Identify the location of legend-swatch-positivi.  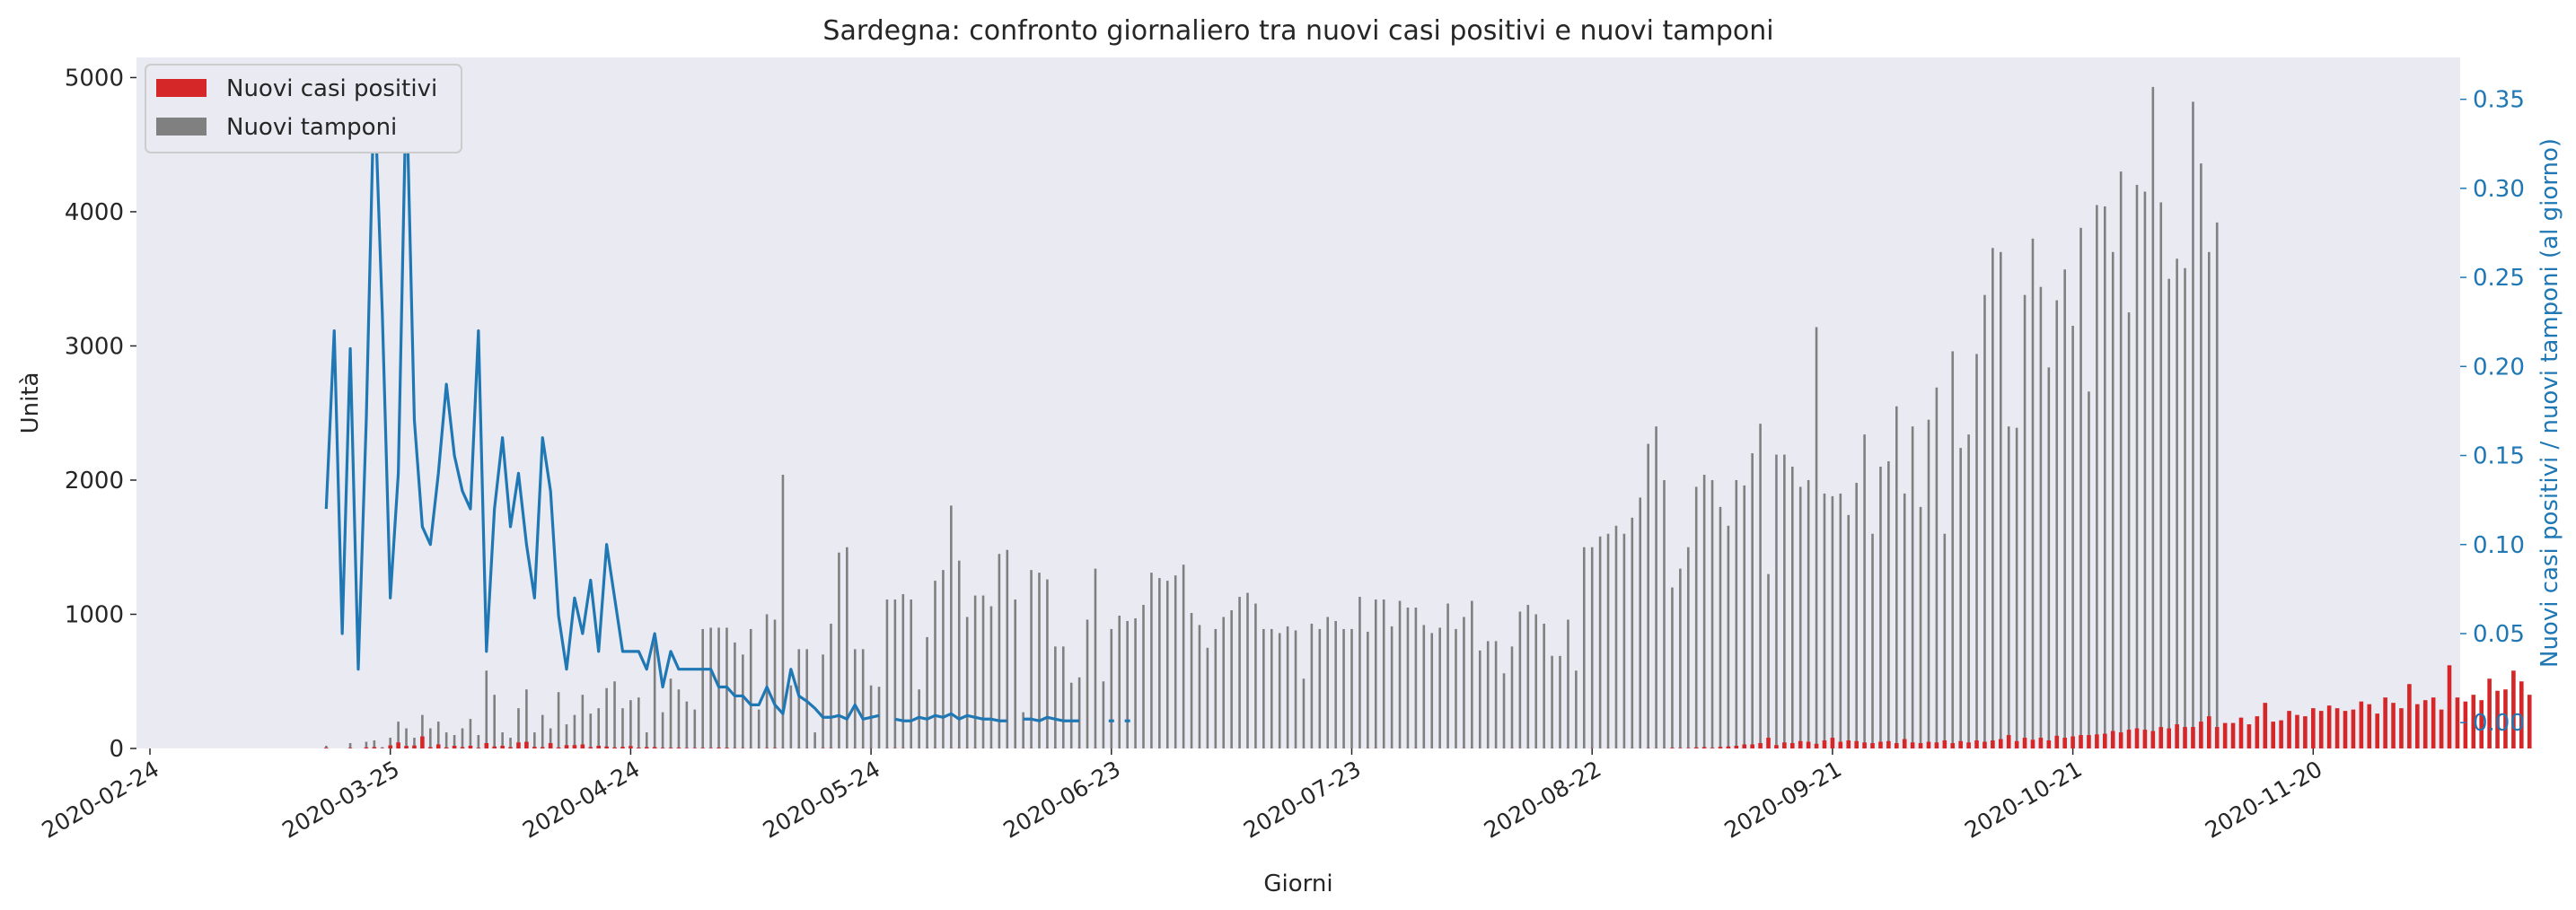
(181, 88).